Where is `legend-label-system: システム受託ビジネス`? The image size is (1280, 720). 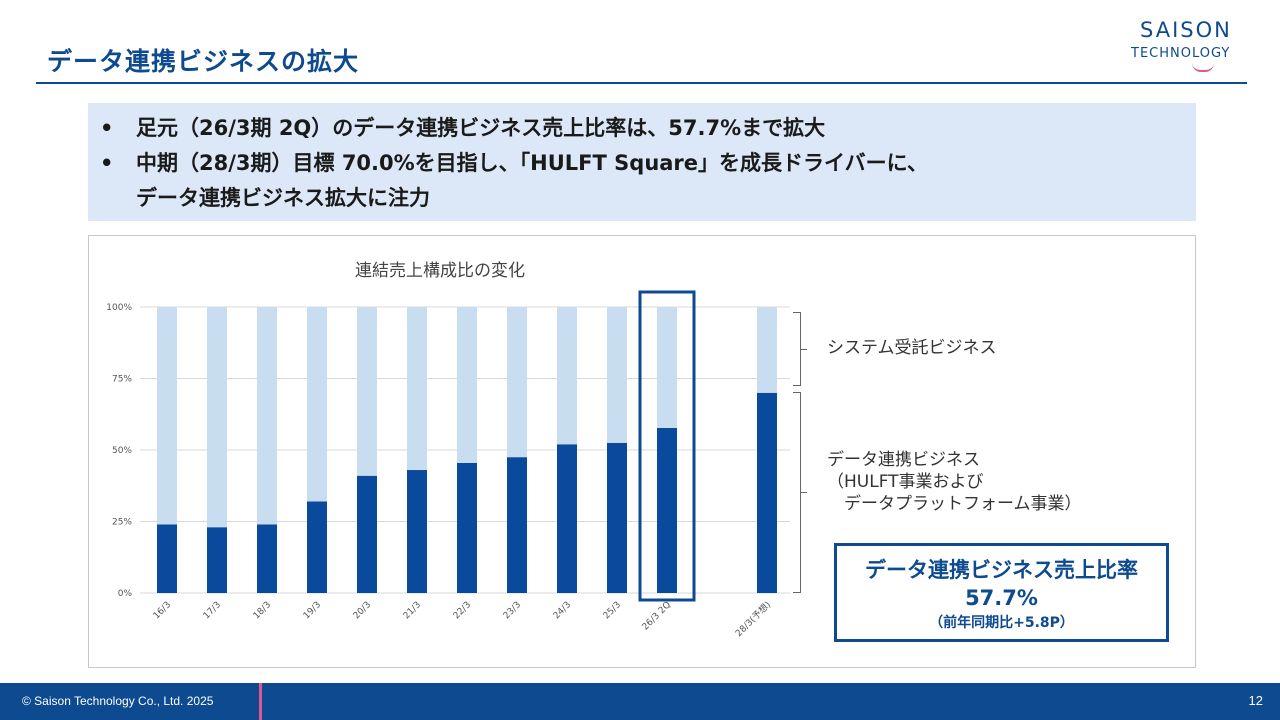
legend-label-system: システム受託ビジネス is located at coordinates (912, 348).